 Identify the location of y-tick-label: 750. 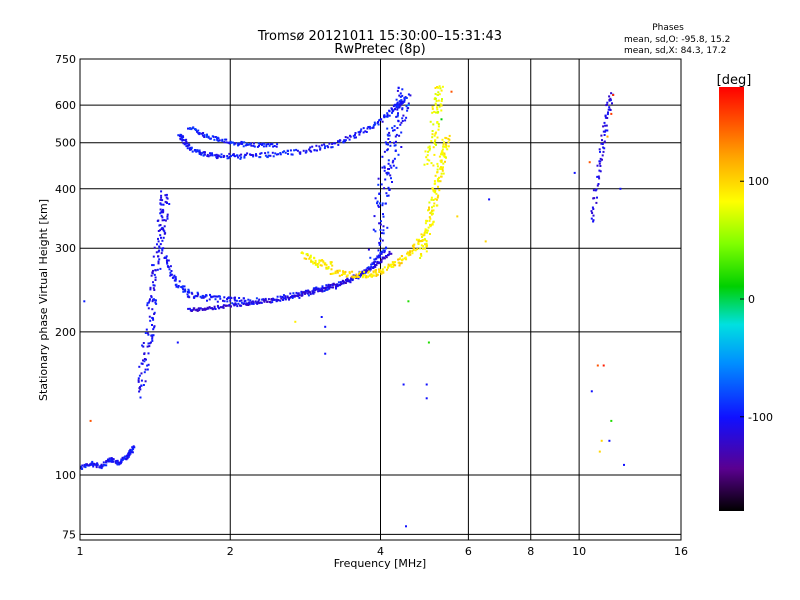
(65, 59).